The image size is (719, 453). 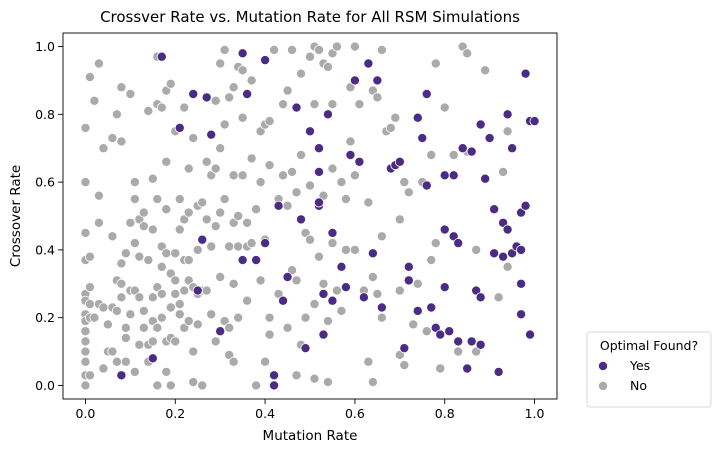 What do you see at coordinates (310, 436) in the screenshot?
I see `x-axis-title: Mutation Rate` at bounding box center [310, 436].